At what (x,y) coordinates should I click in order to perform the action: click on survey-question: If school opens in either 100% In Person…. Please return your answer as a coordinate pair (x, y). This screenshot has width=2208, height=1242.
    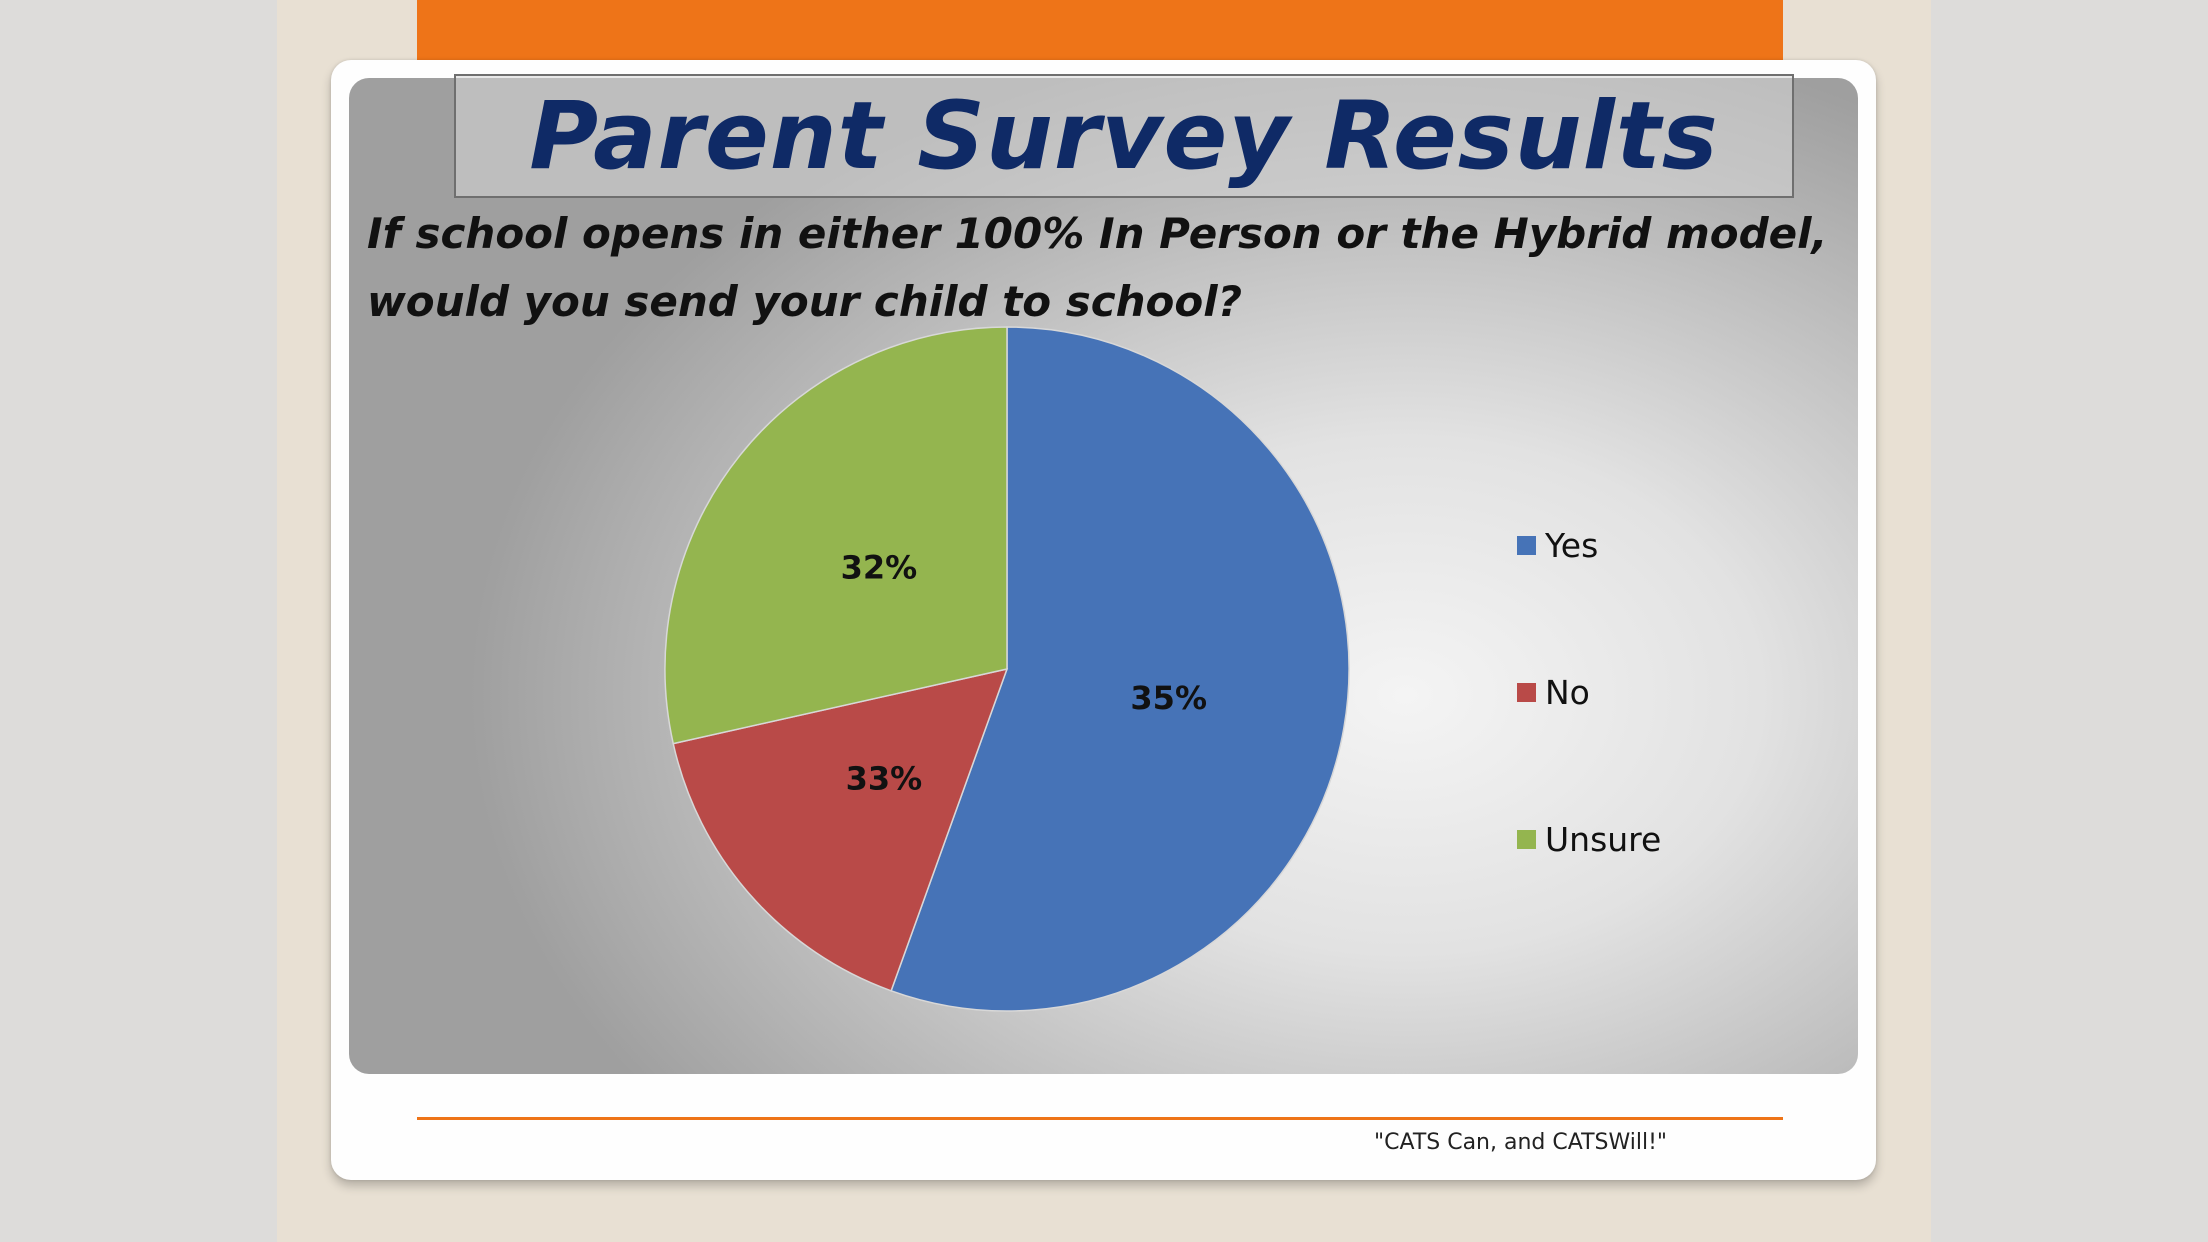
    Looking at the image, I should click on (1097, 267).